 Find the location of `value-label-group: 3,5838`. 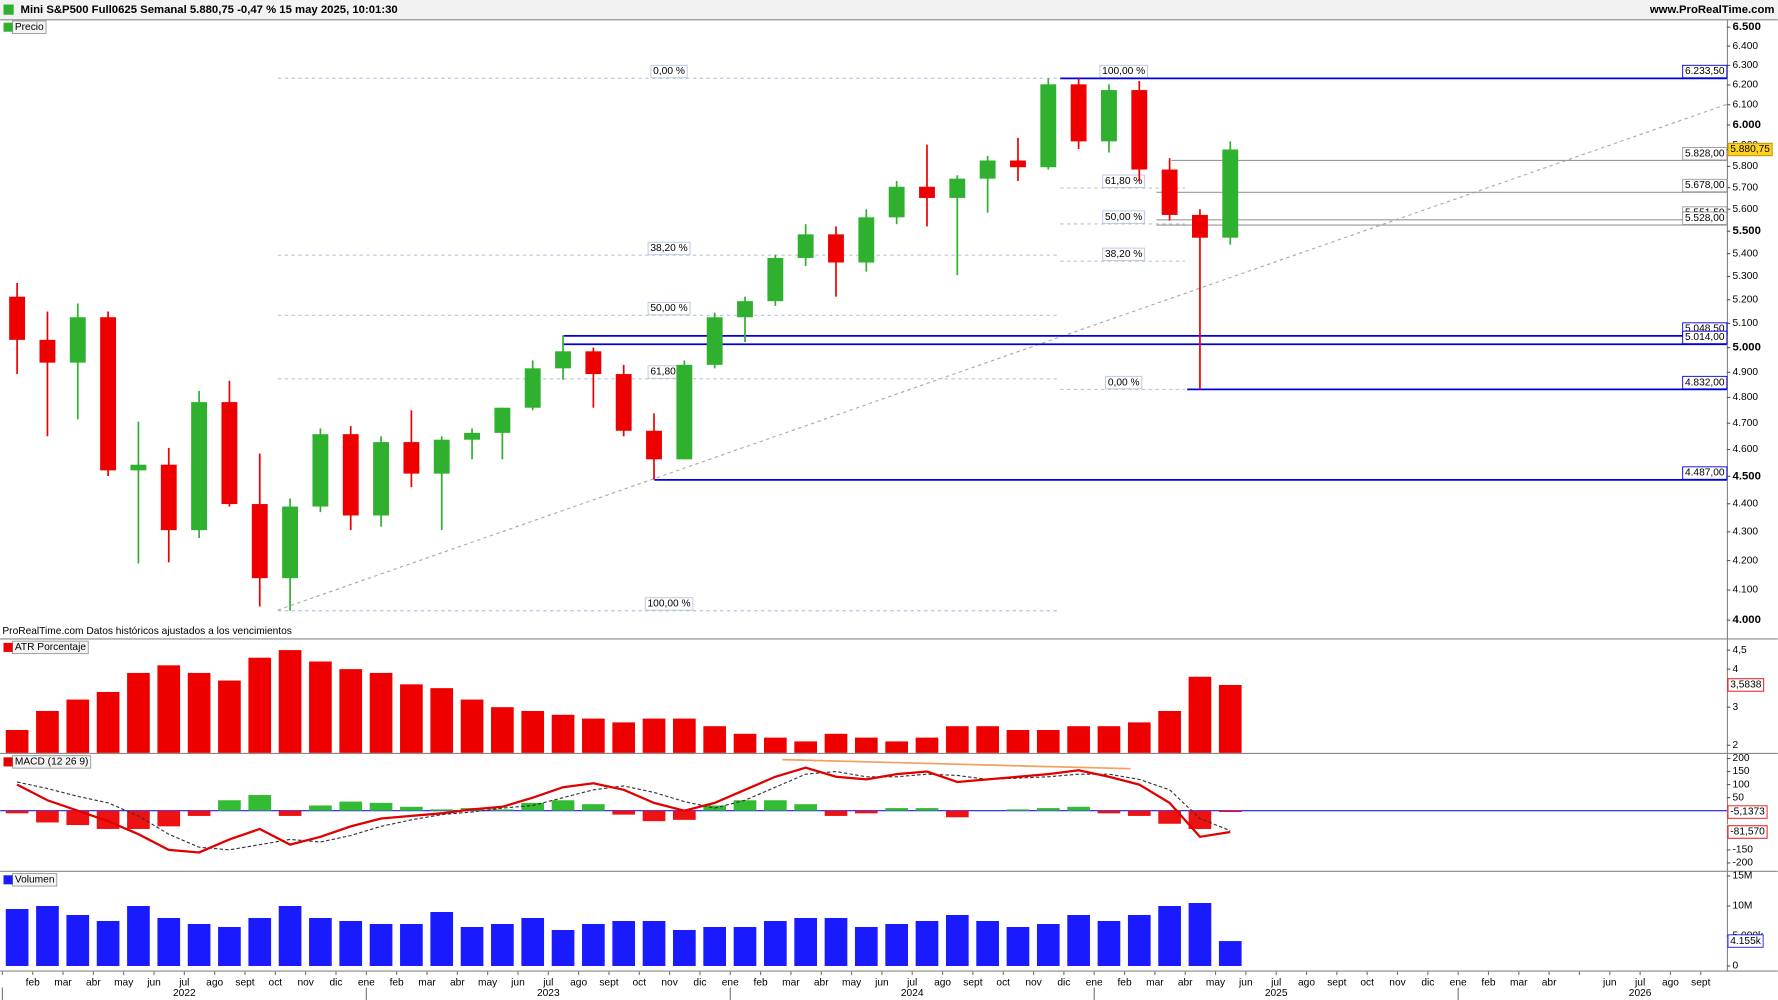

value-label-group: 3,5838 is located at coordinates (1746, 685).